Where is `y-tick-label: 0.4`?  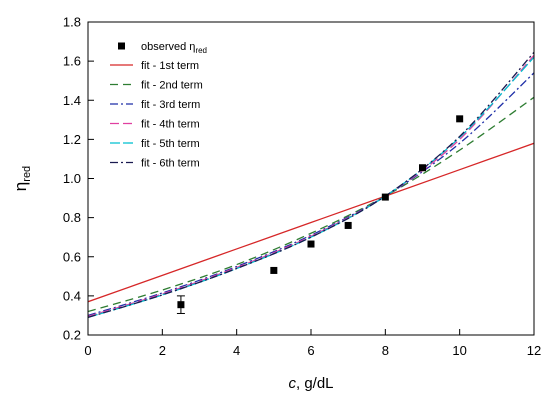 y-tick-label: 0.4 is located at coordinates (72, 295).